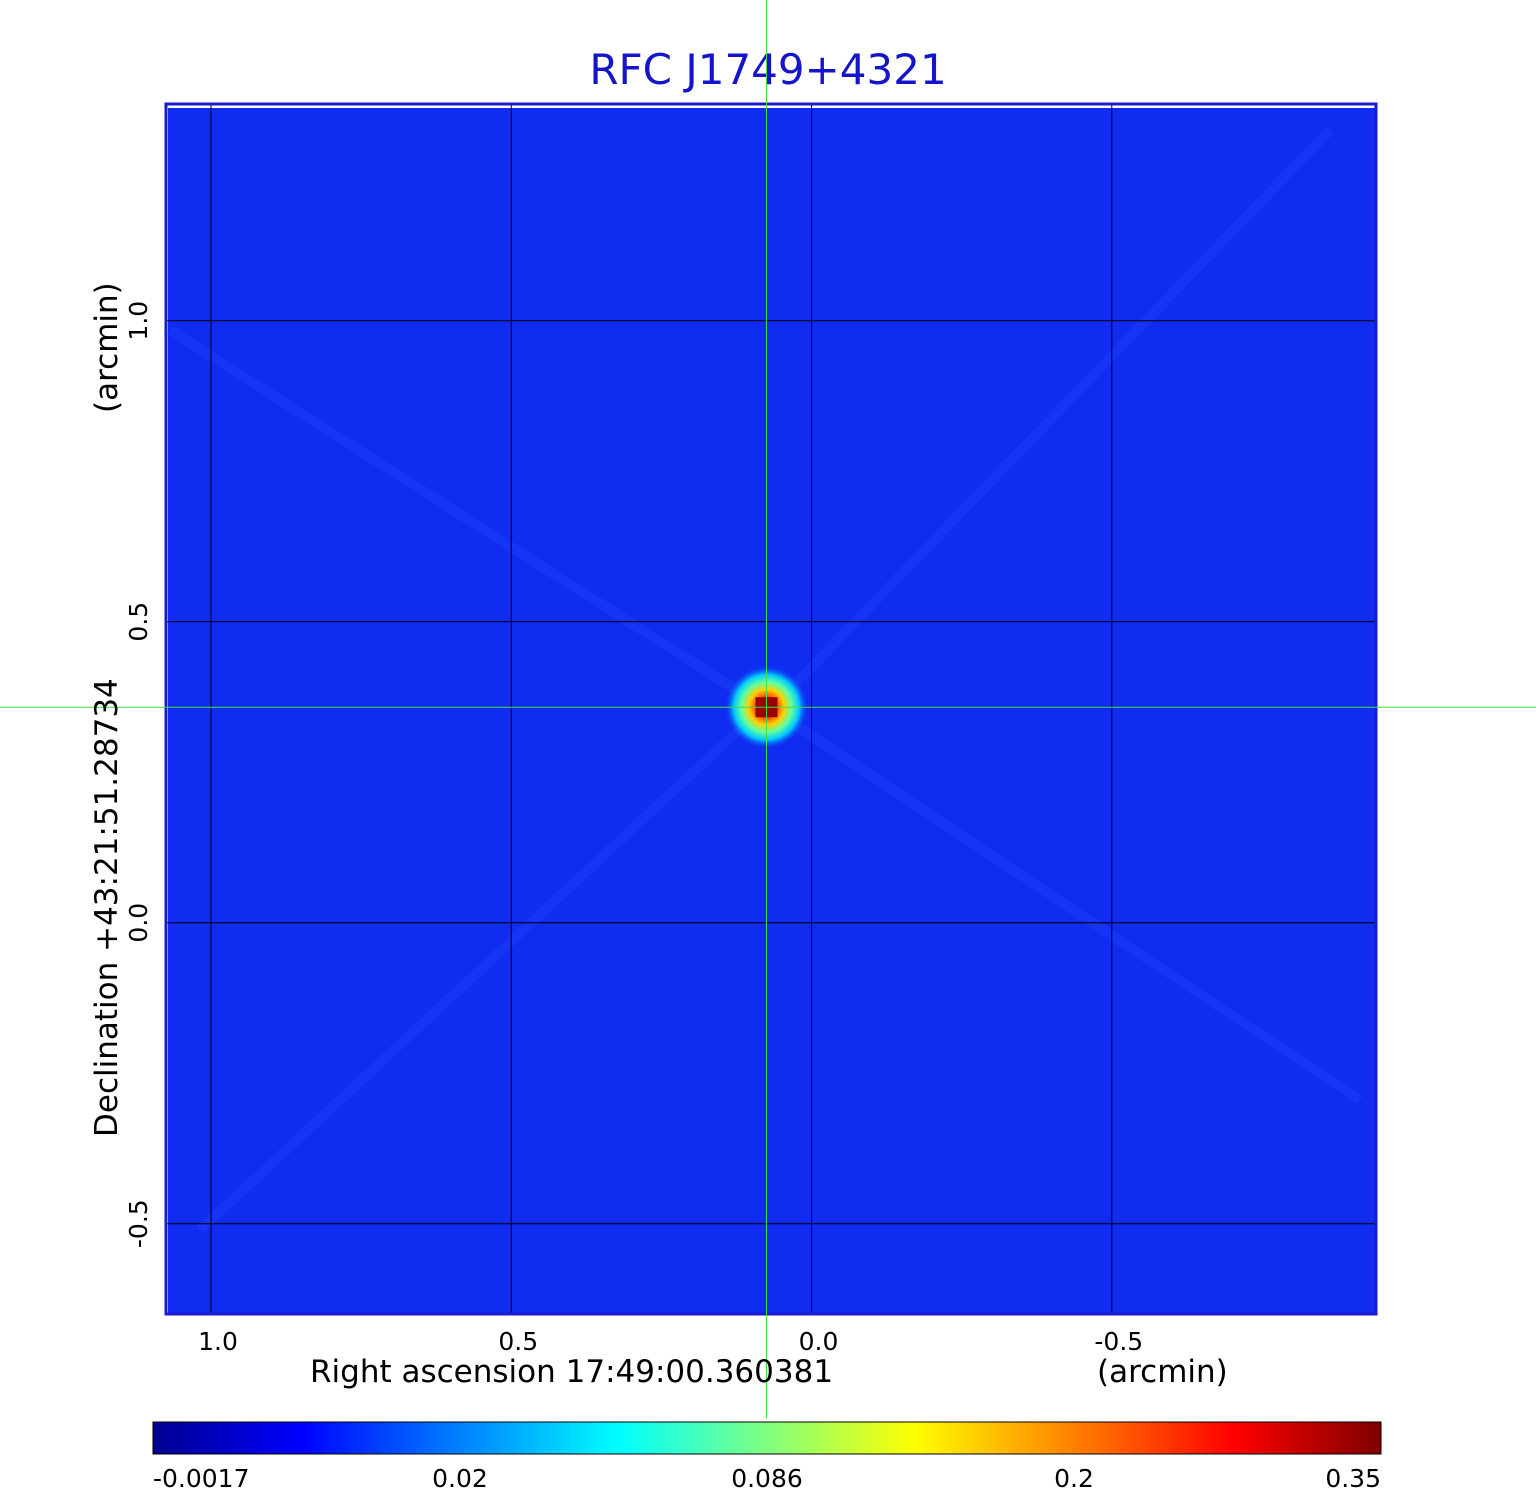  What do you see at coordinates (107, 907) in the screenshot?
I see `y-axis-label: Declination +43:21:51.28734` at bounding box center [107, 907].